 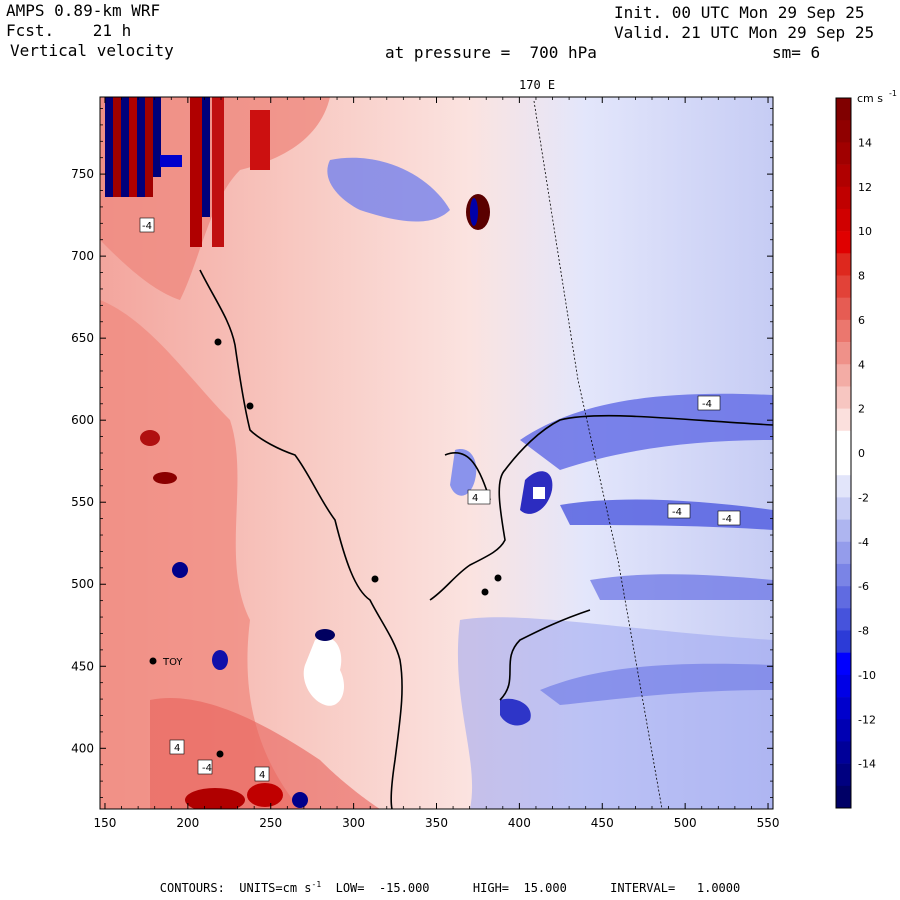 I want to click on colorbar-units: cm s, so click(x=870, y=98).